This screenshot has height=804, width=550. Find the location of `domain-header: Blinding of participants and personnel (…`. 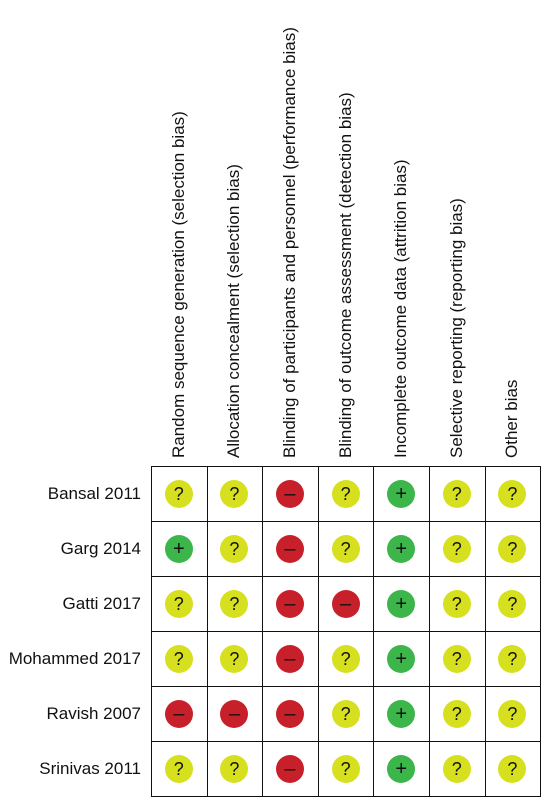

domain-header: Blinding of participants and personnel (… is located at coordinates (289, 242).